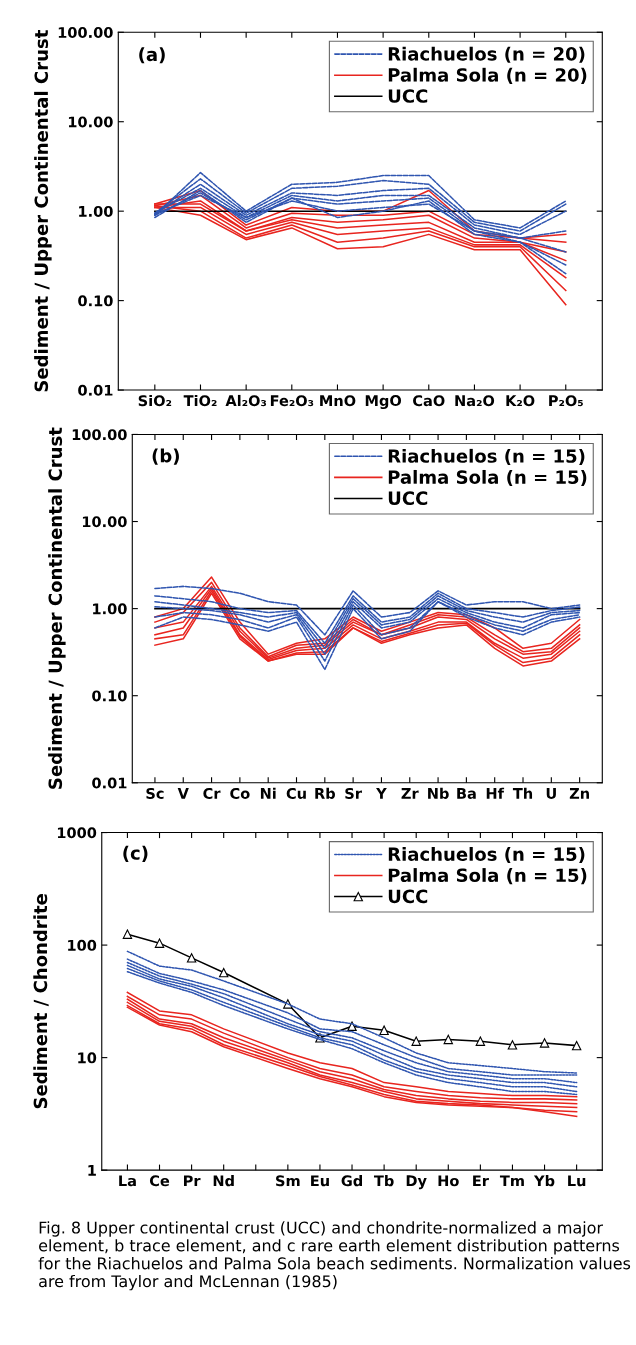 This screenshot has width=636, height=1345. I want to click on x-tick-label: Tb, so click(383, 1181).